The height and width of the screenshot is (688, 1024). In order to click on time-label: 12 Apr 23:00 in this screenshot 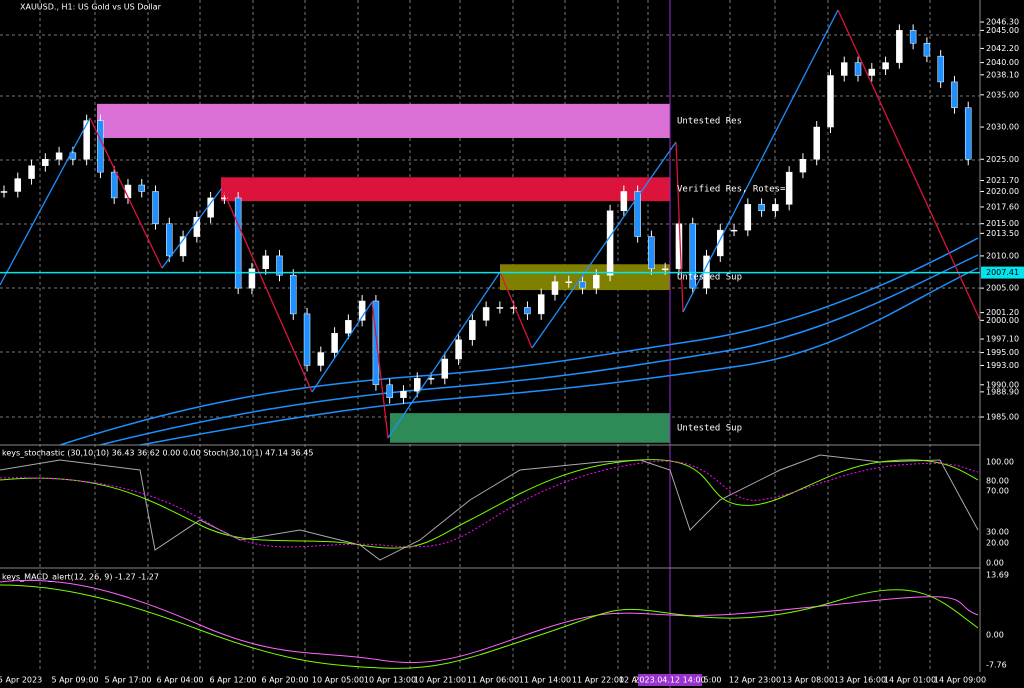, I will do `click(755, 680)`.